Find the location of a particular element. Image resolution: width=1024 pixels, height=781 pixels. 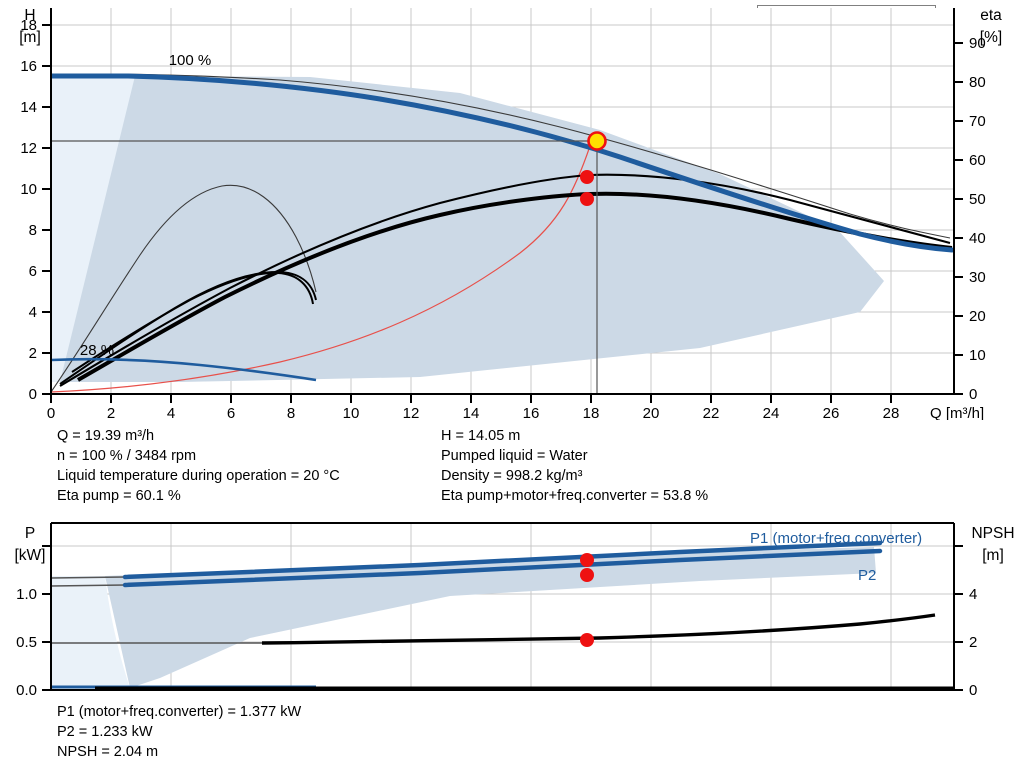

top-x-axis-label: Q [m³/h] is located at coordinates (957, 412).